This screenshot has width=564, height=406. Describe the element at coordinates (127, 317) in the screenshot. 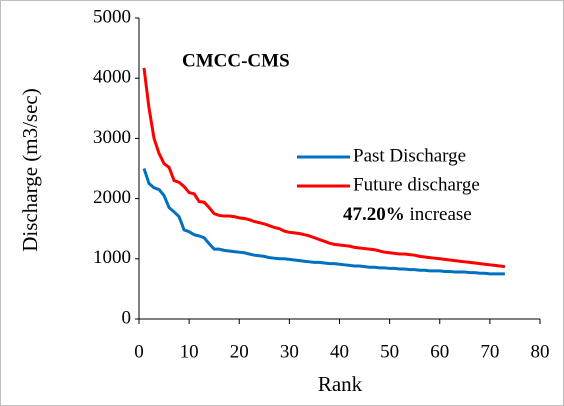

I see `y-tick-label: 0` at that location.